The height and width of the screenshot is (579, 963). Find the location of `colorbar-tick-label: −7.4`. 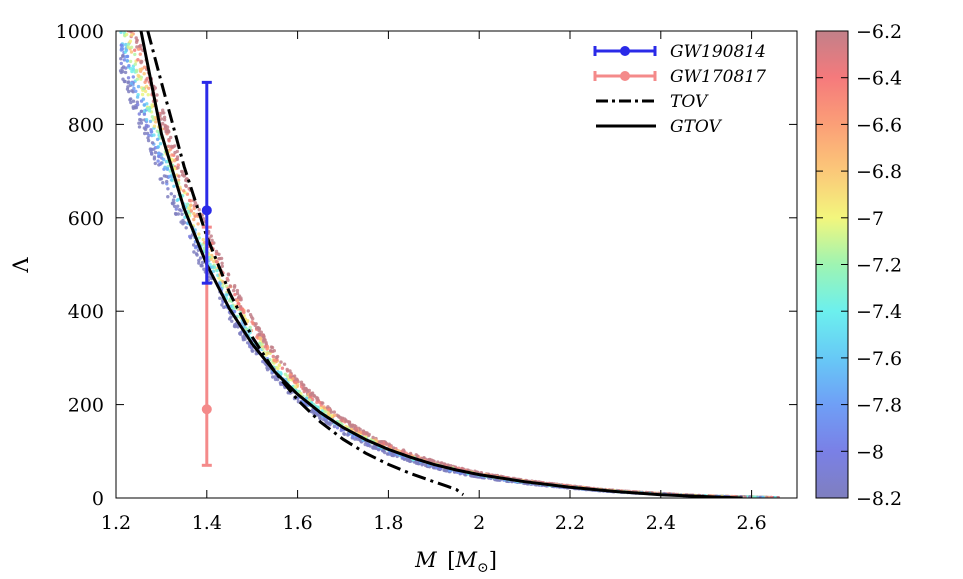

colorbar-tick-label: −7.4 is located at coordinates (879, 312).